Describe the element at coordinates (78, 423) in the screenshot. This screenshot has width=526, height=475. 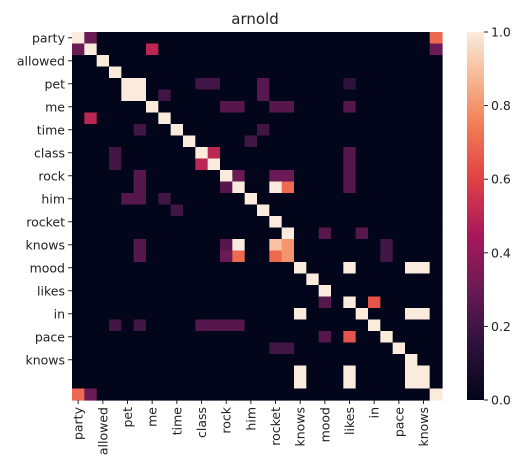
I see `x-tick-label: party` at that location.